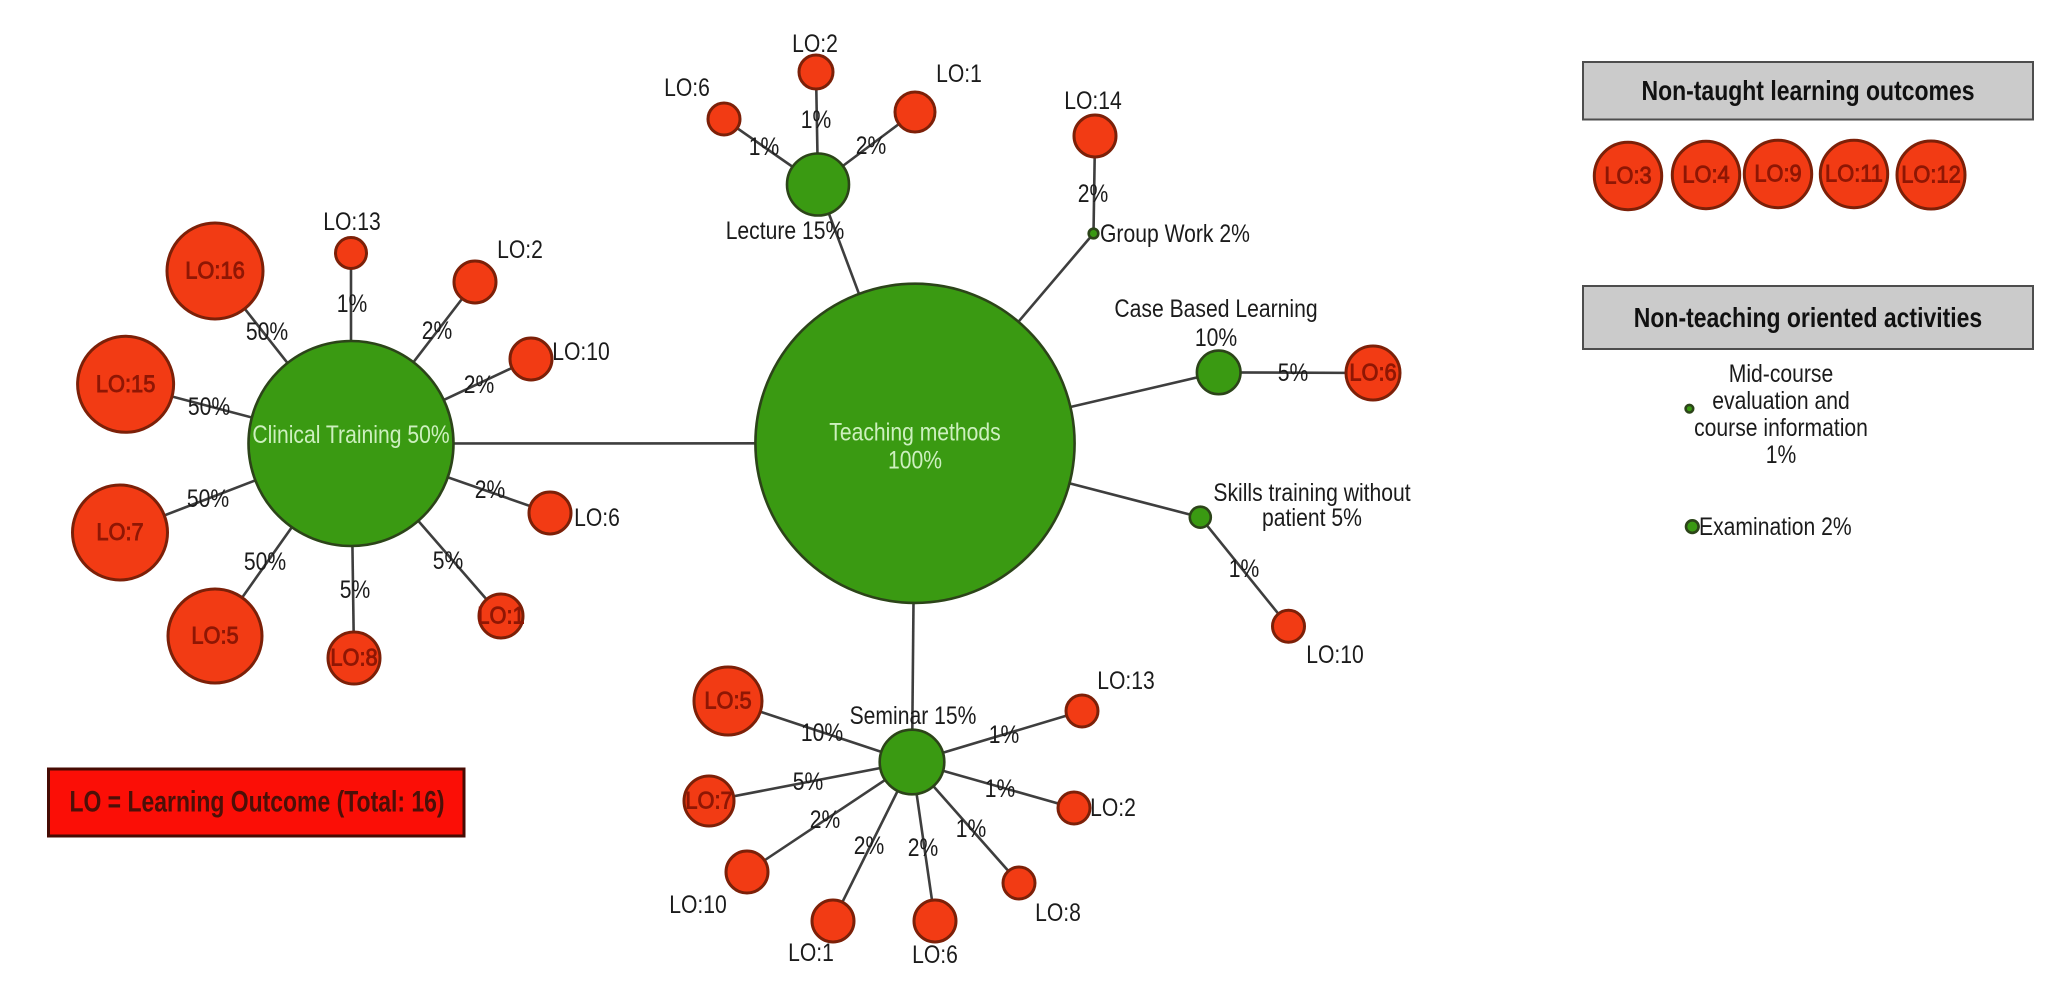  What do you see at coordinates (915, 461) in the screenshot?
I see `svg-text: 100%` at bounding box center [915, 461].